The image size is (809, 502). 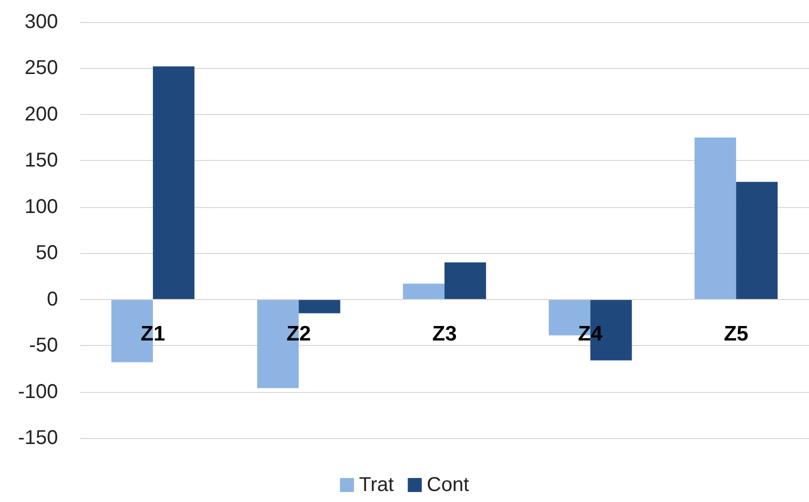 What do you see at coordinates (153, 334) in the screenshot?
I see `x-tick-label: Z1` at bounding box center [153, 334].